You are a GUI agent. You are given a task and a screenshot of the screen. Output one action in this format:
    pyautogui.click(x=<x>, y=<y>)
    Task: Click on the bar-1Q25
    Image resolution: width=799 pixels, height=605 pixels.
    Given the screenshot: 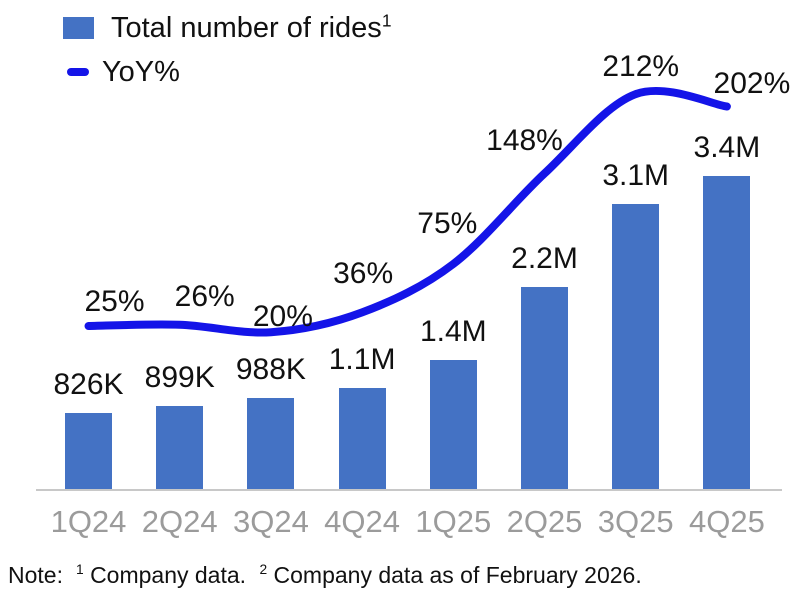 What is the action you would take?
    pyautogui.click(x=453, y=424)
    